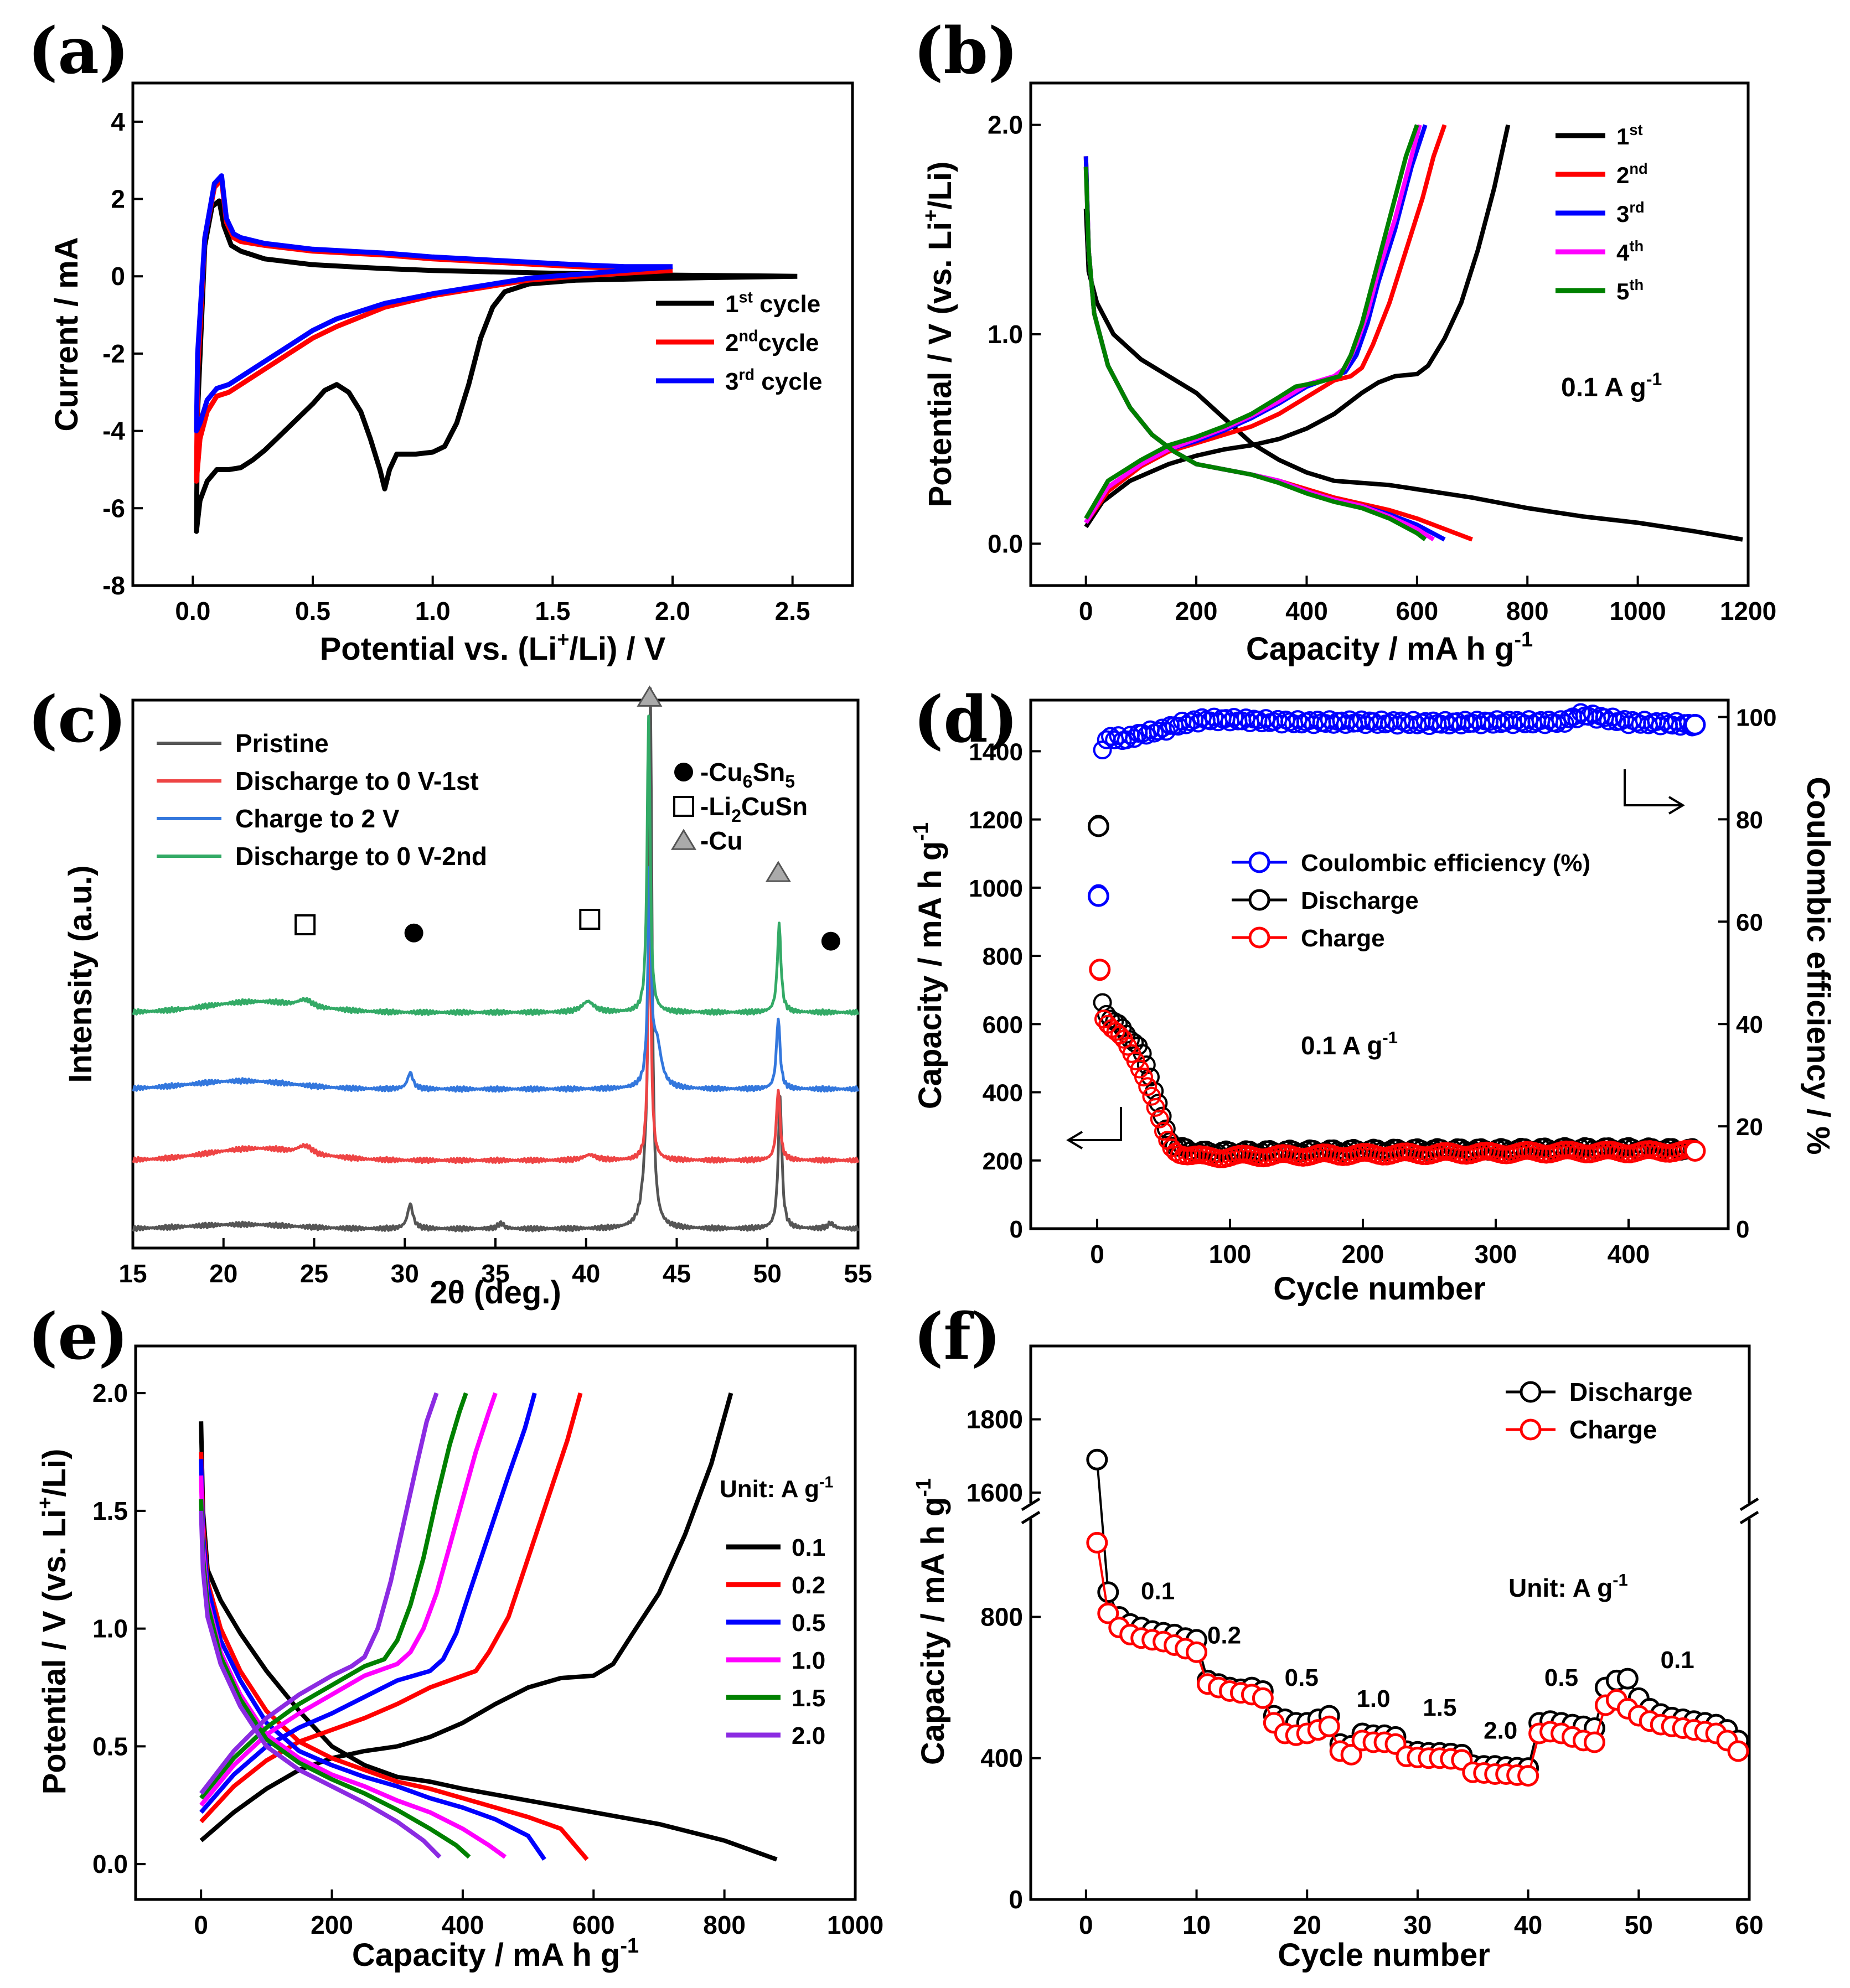  Describe the element at coordinates (1003, 957) in the screenshot. I see `y-tick-label: 800` at that location.